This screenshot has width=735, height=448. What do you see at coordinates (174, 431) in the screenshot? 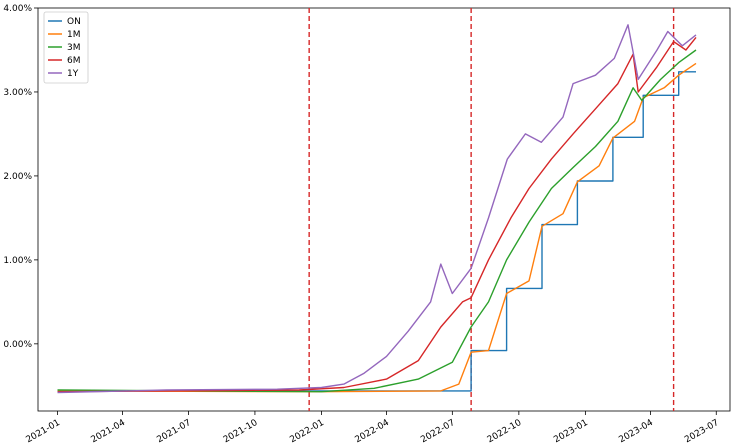
I see `x-tick-label: 2021-07` at bounding box center [174, 431].